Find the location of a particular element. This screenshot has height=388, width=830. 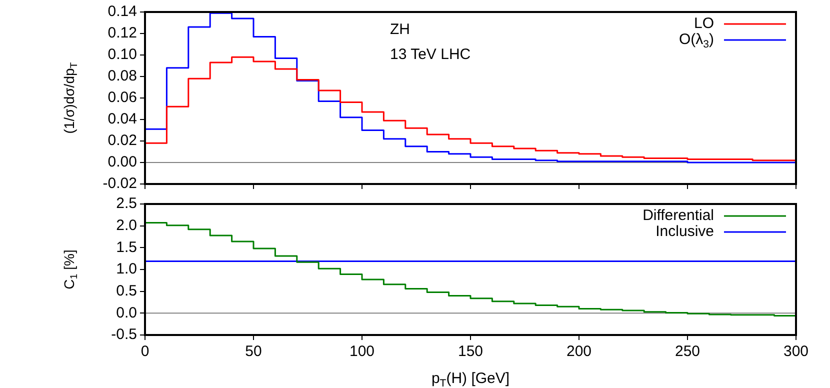

y-tick-label: -0.5 is located at coordinates (124, 335).